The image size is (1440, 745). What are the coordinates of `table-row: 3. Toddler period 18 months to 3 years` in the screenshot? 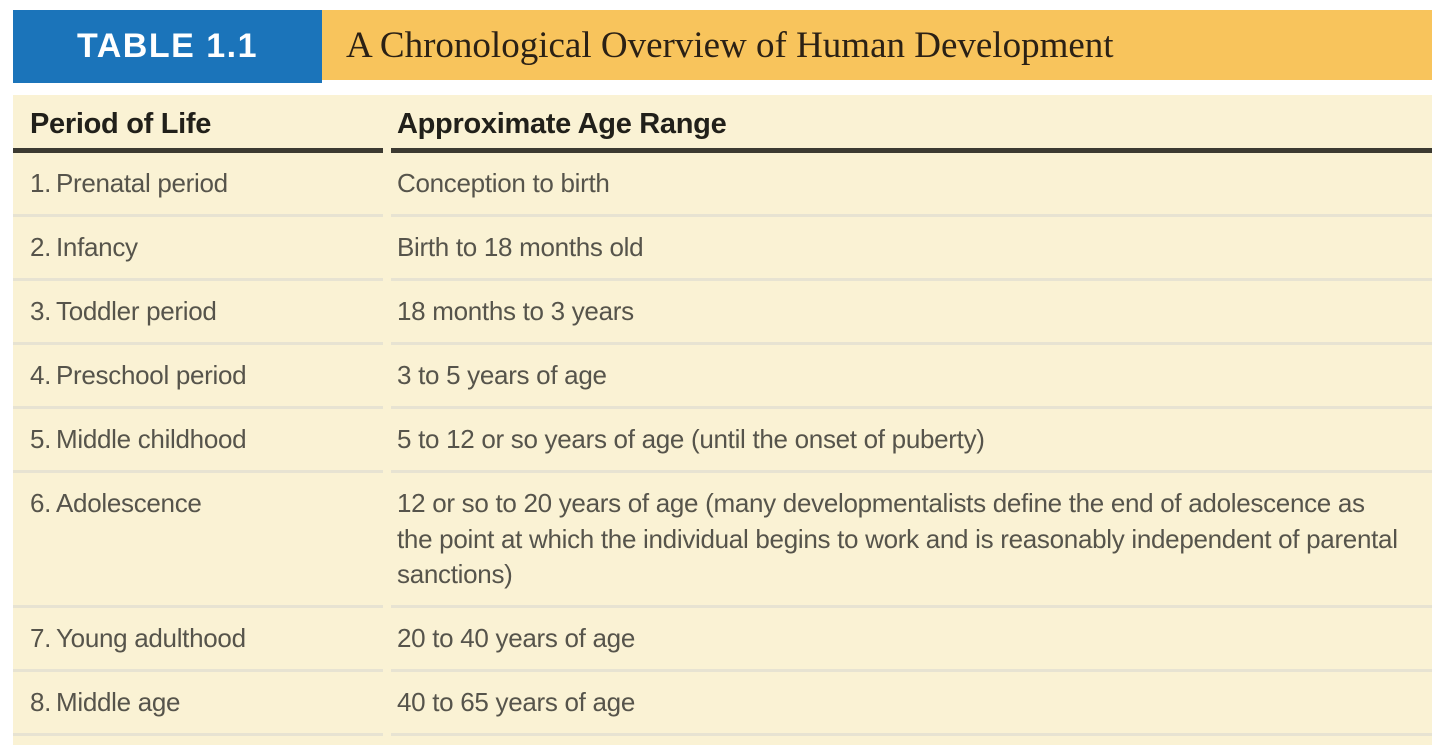 It's located at (722, 313).